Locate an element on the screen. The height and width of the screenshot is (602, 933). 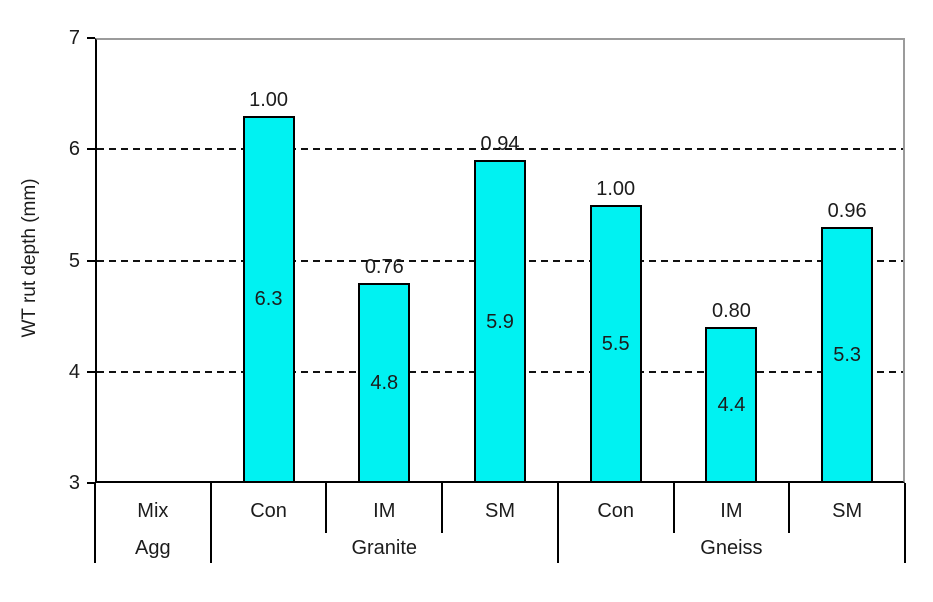
bar-value-label: 5.9 is located at coordinates (500, 321).